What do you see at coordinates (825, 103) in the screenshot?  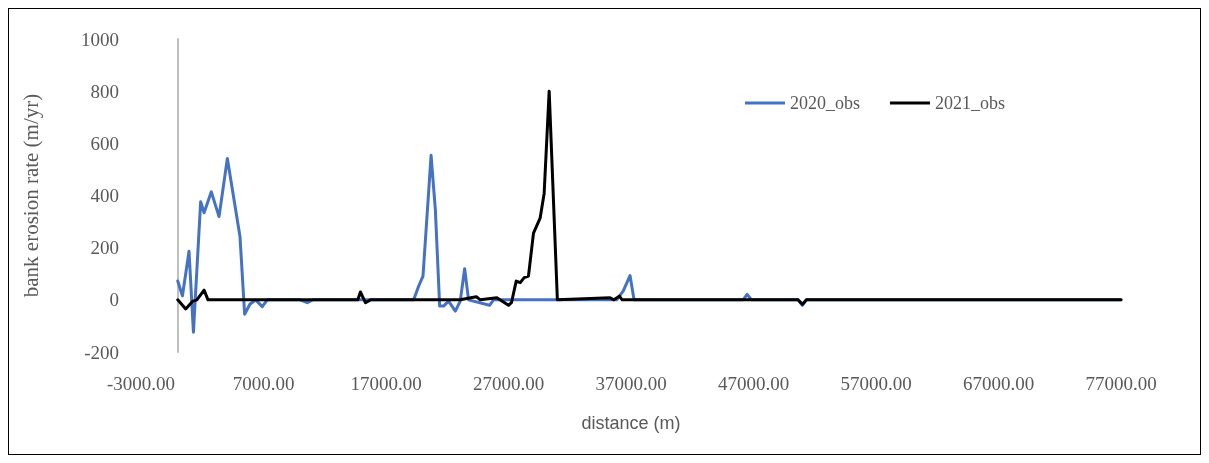 I see `legend-label: 2020_obs` at bounding box center [825, 103].